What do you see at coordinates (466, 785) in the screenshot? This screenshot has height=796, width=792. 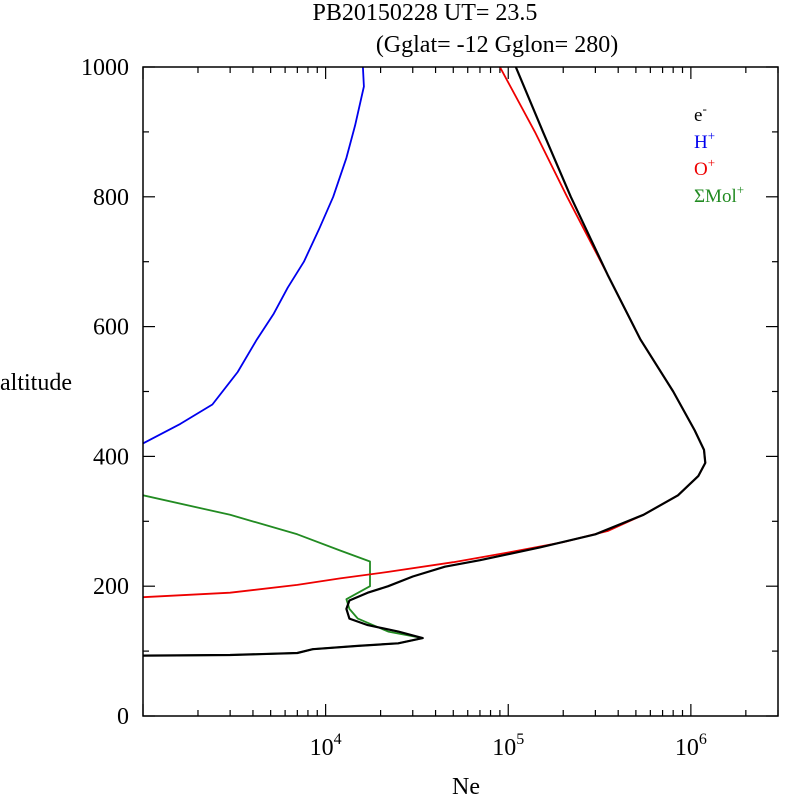 I see `x-axis-label: Ne` at bounding box center [466, 785].